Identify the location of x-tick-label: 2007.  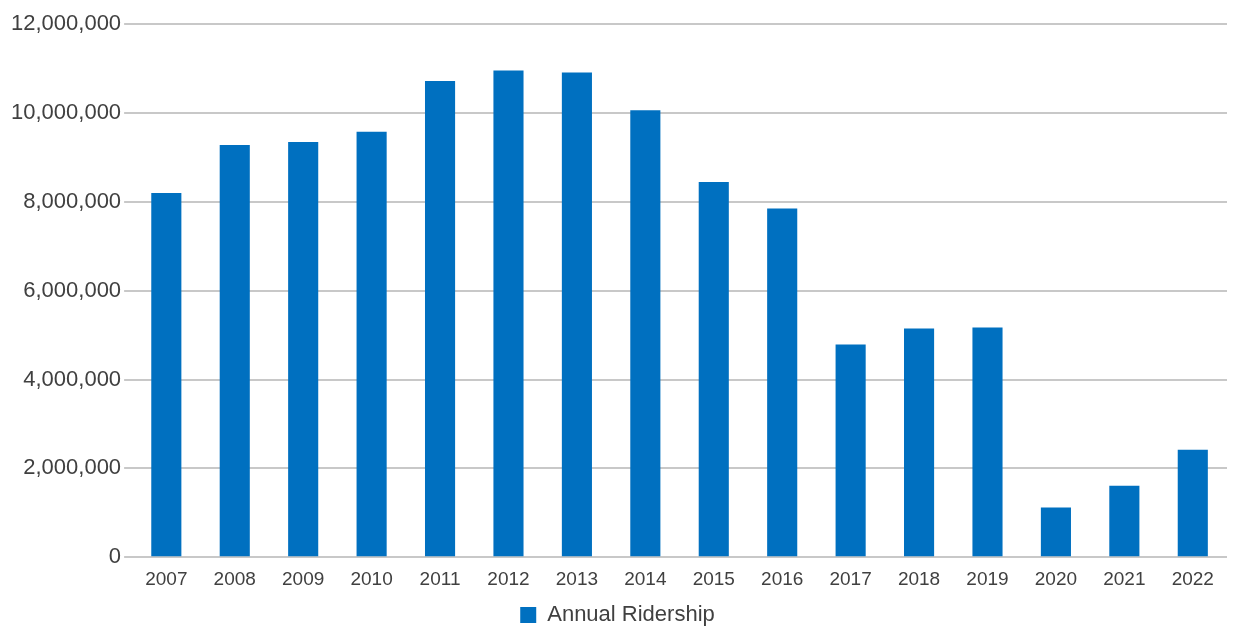
(166, 578).